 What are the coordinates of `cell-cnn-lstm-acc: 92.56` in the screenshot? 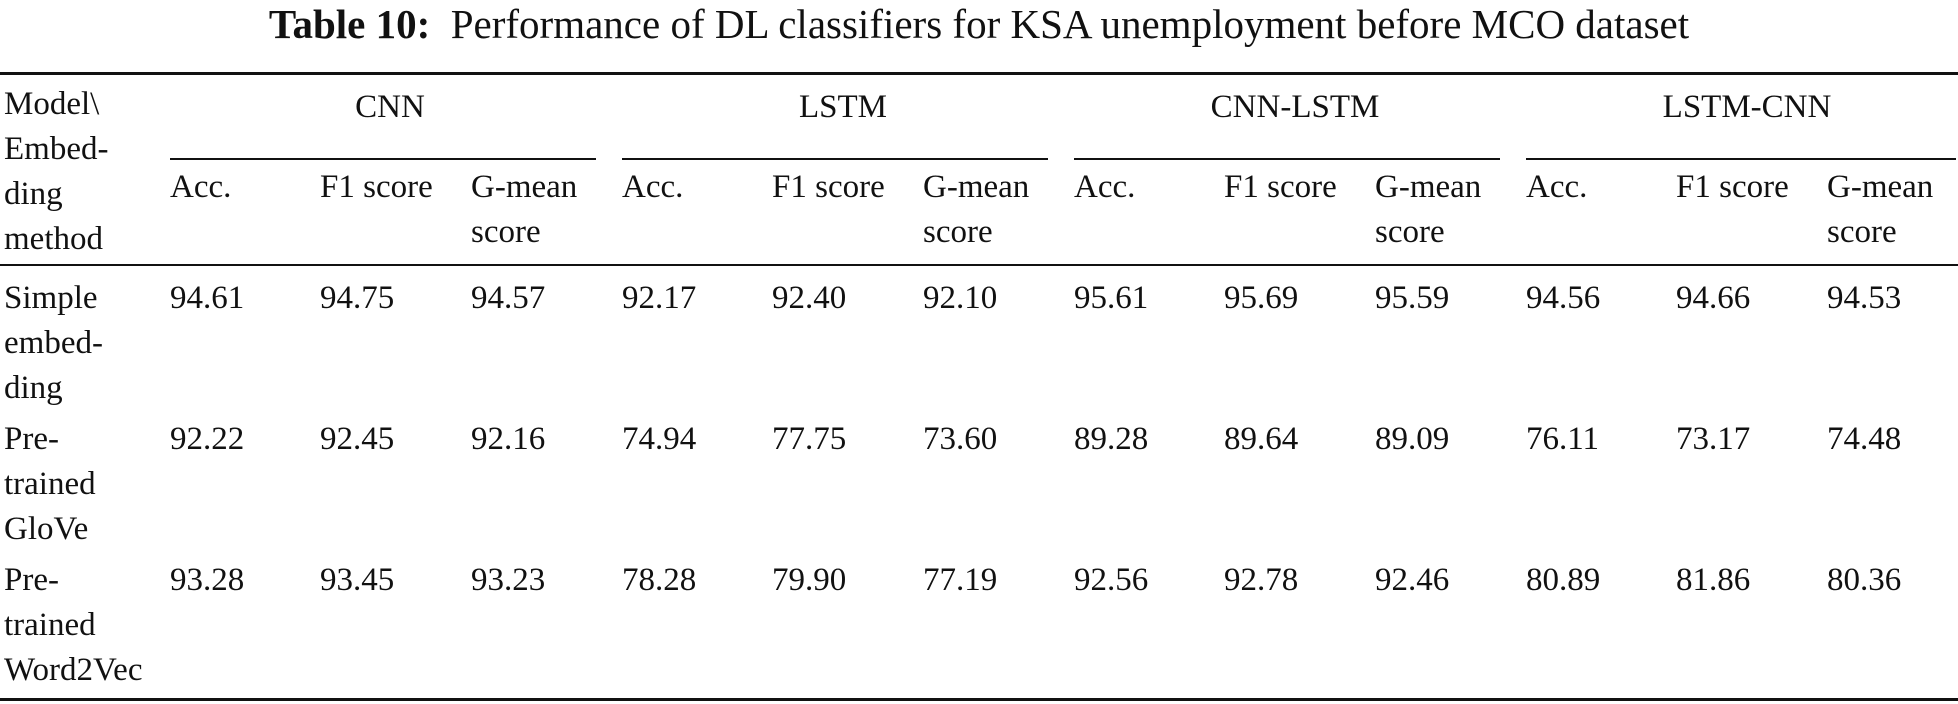 It's located at (1111, 580).